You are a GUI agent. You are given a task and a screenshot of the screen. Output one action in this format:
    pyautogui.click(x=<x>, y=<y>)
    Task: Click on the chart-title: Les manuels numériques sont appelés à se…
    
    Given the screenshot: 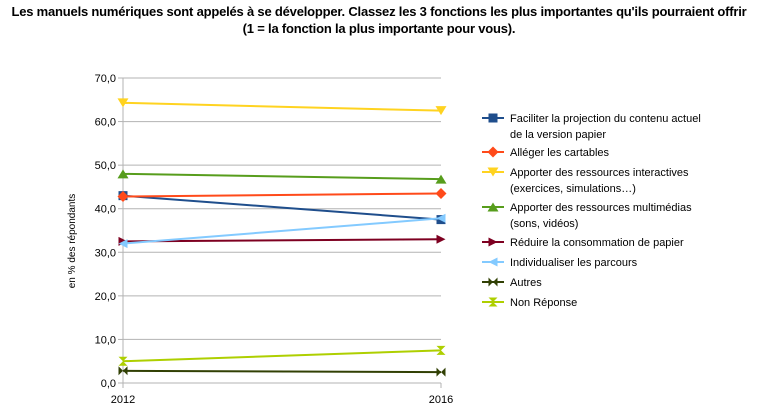 What is the action you would take?
    pyautogui.click(x=379, y=20)
    